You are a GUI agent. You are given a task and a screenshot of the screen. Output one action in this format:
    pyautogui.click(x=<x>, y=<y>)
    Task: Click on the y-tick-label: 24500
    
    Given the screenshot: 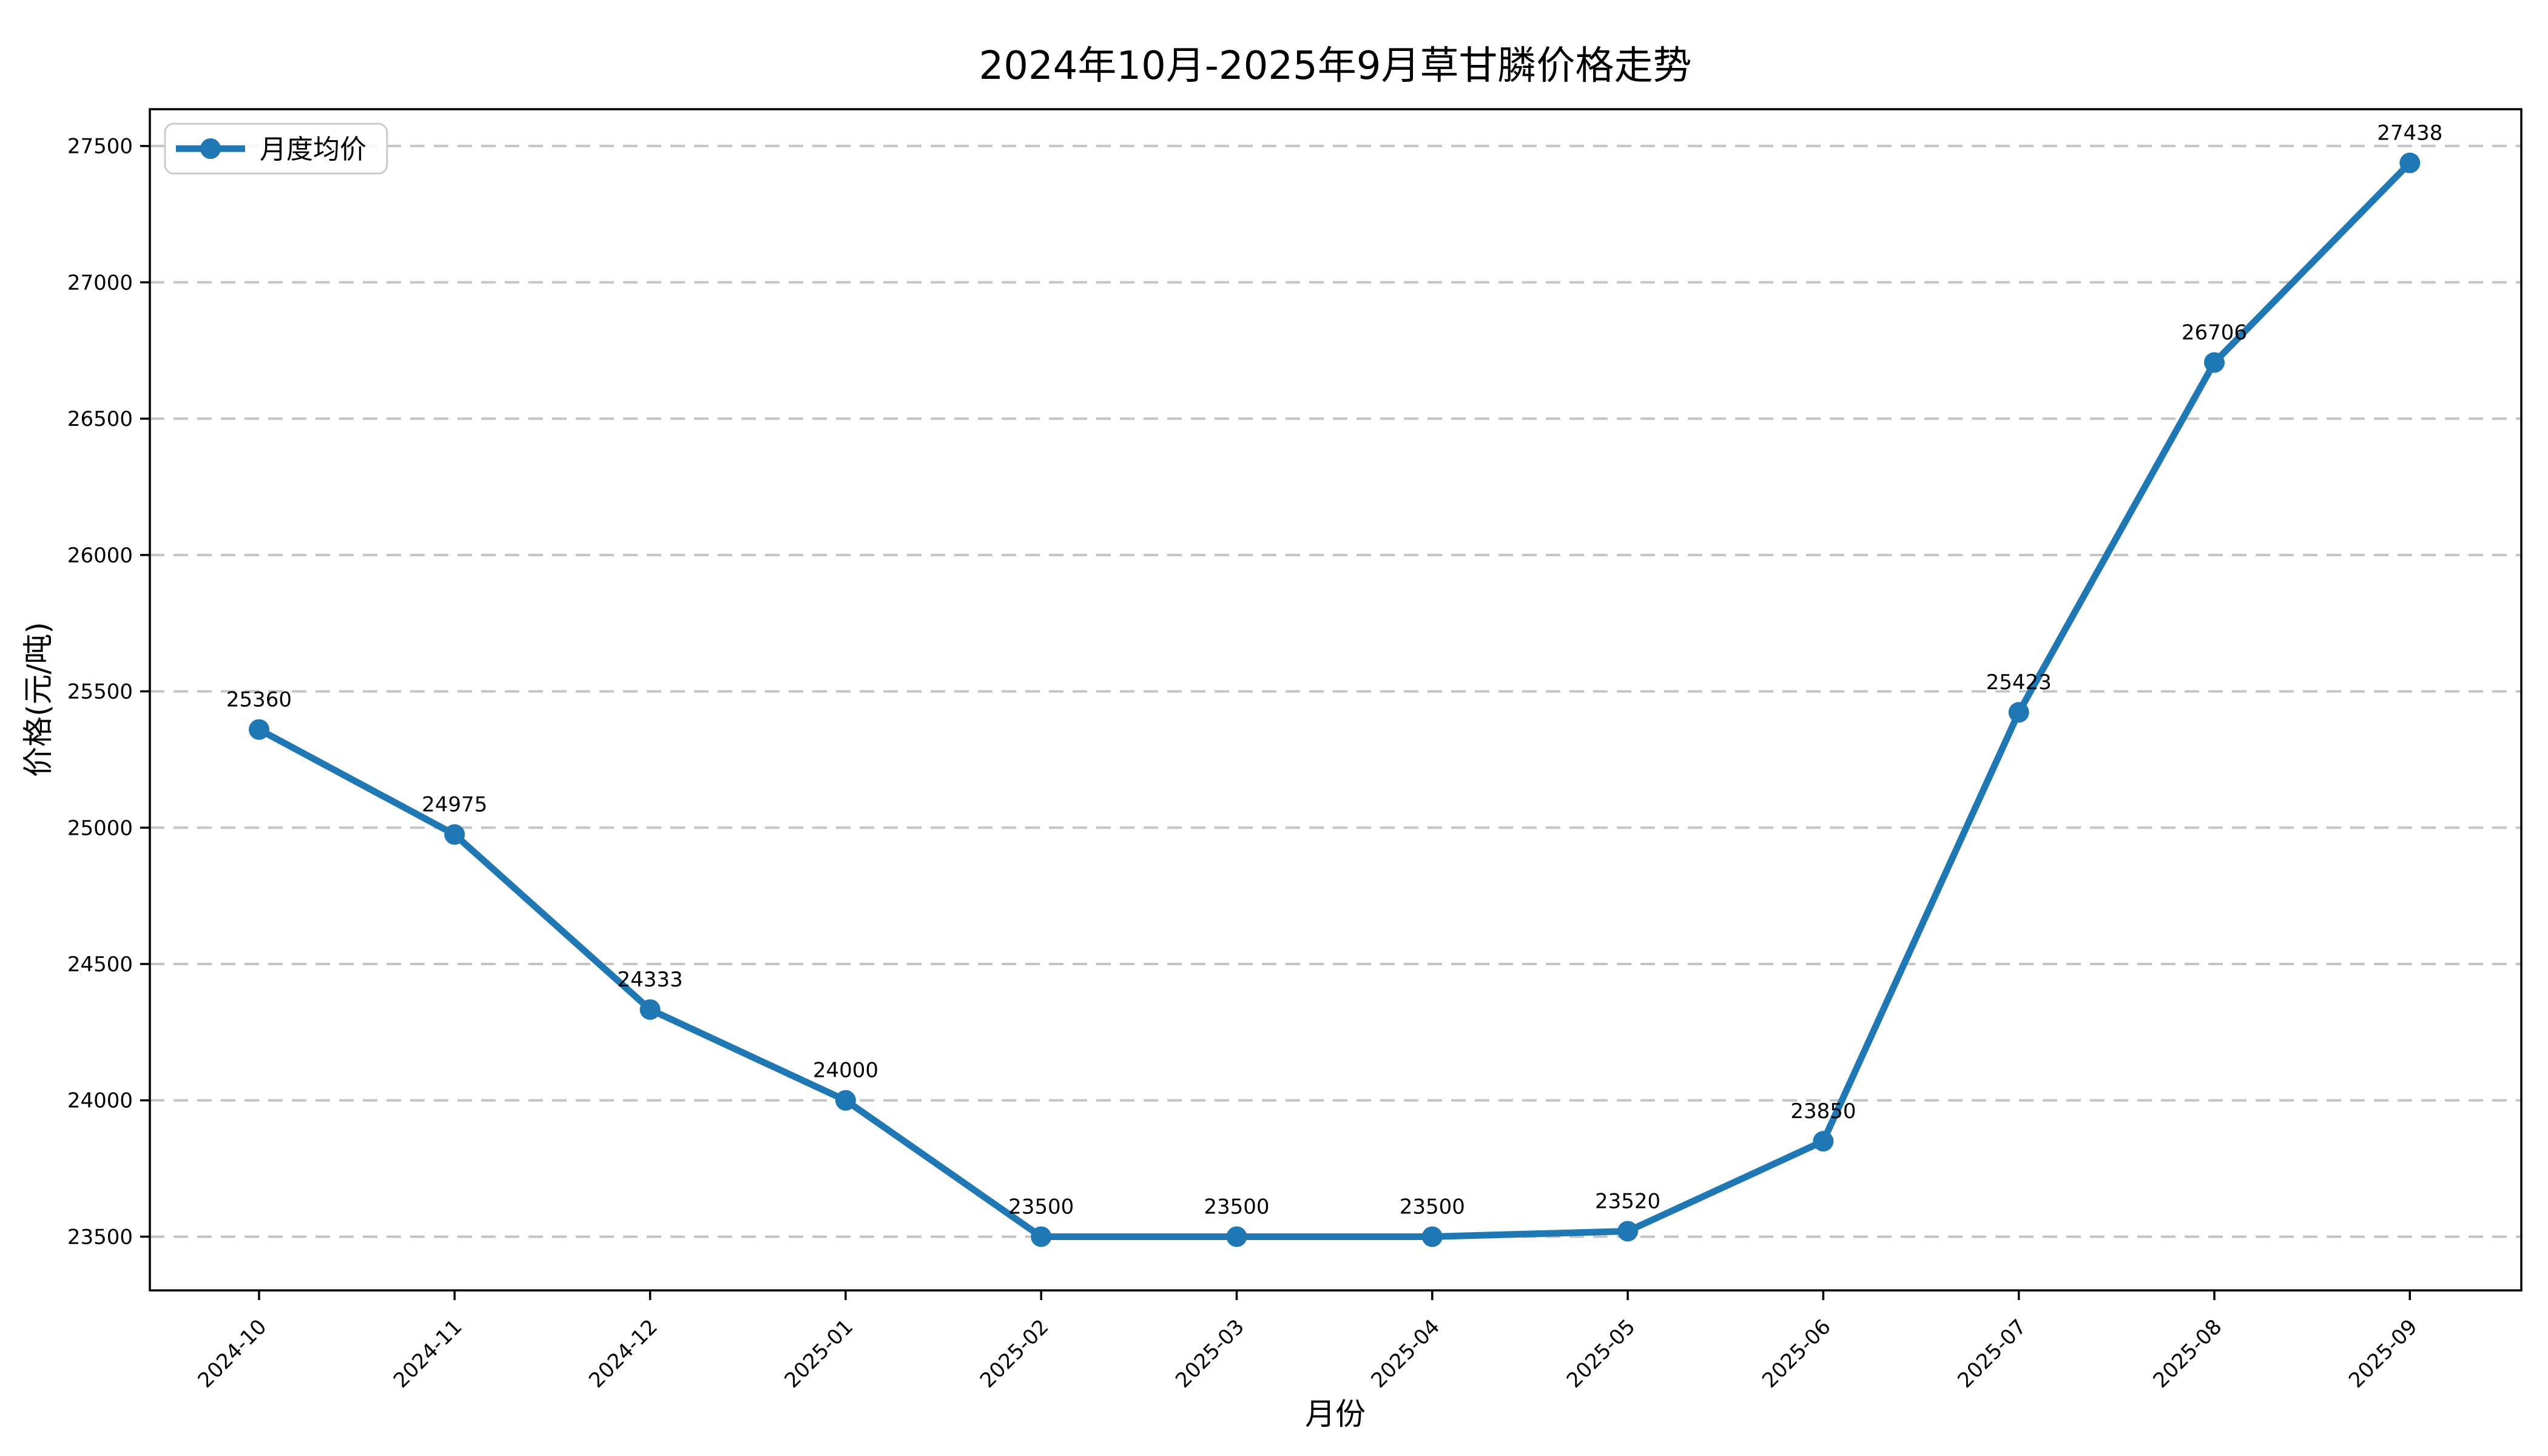 What is the action you would take?
    pyautogui.click(x=100, y=964)
    